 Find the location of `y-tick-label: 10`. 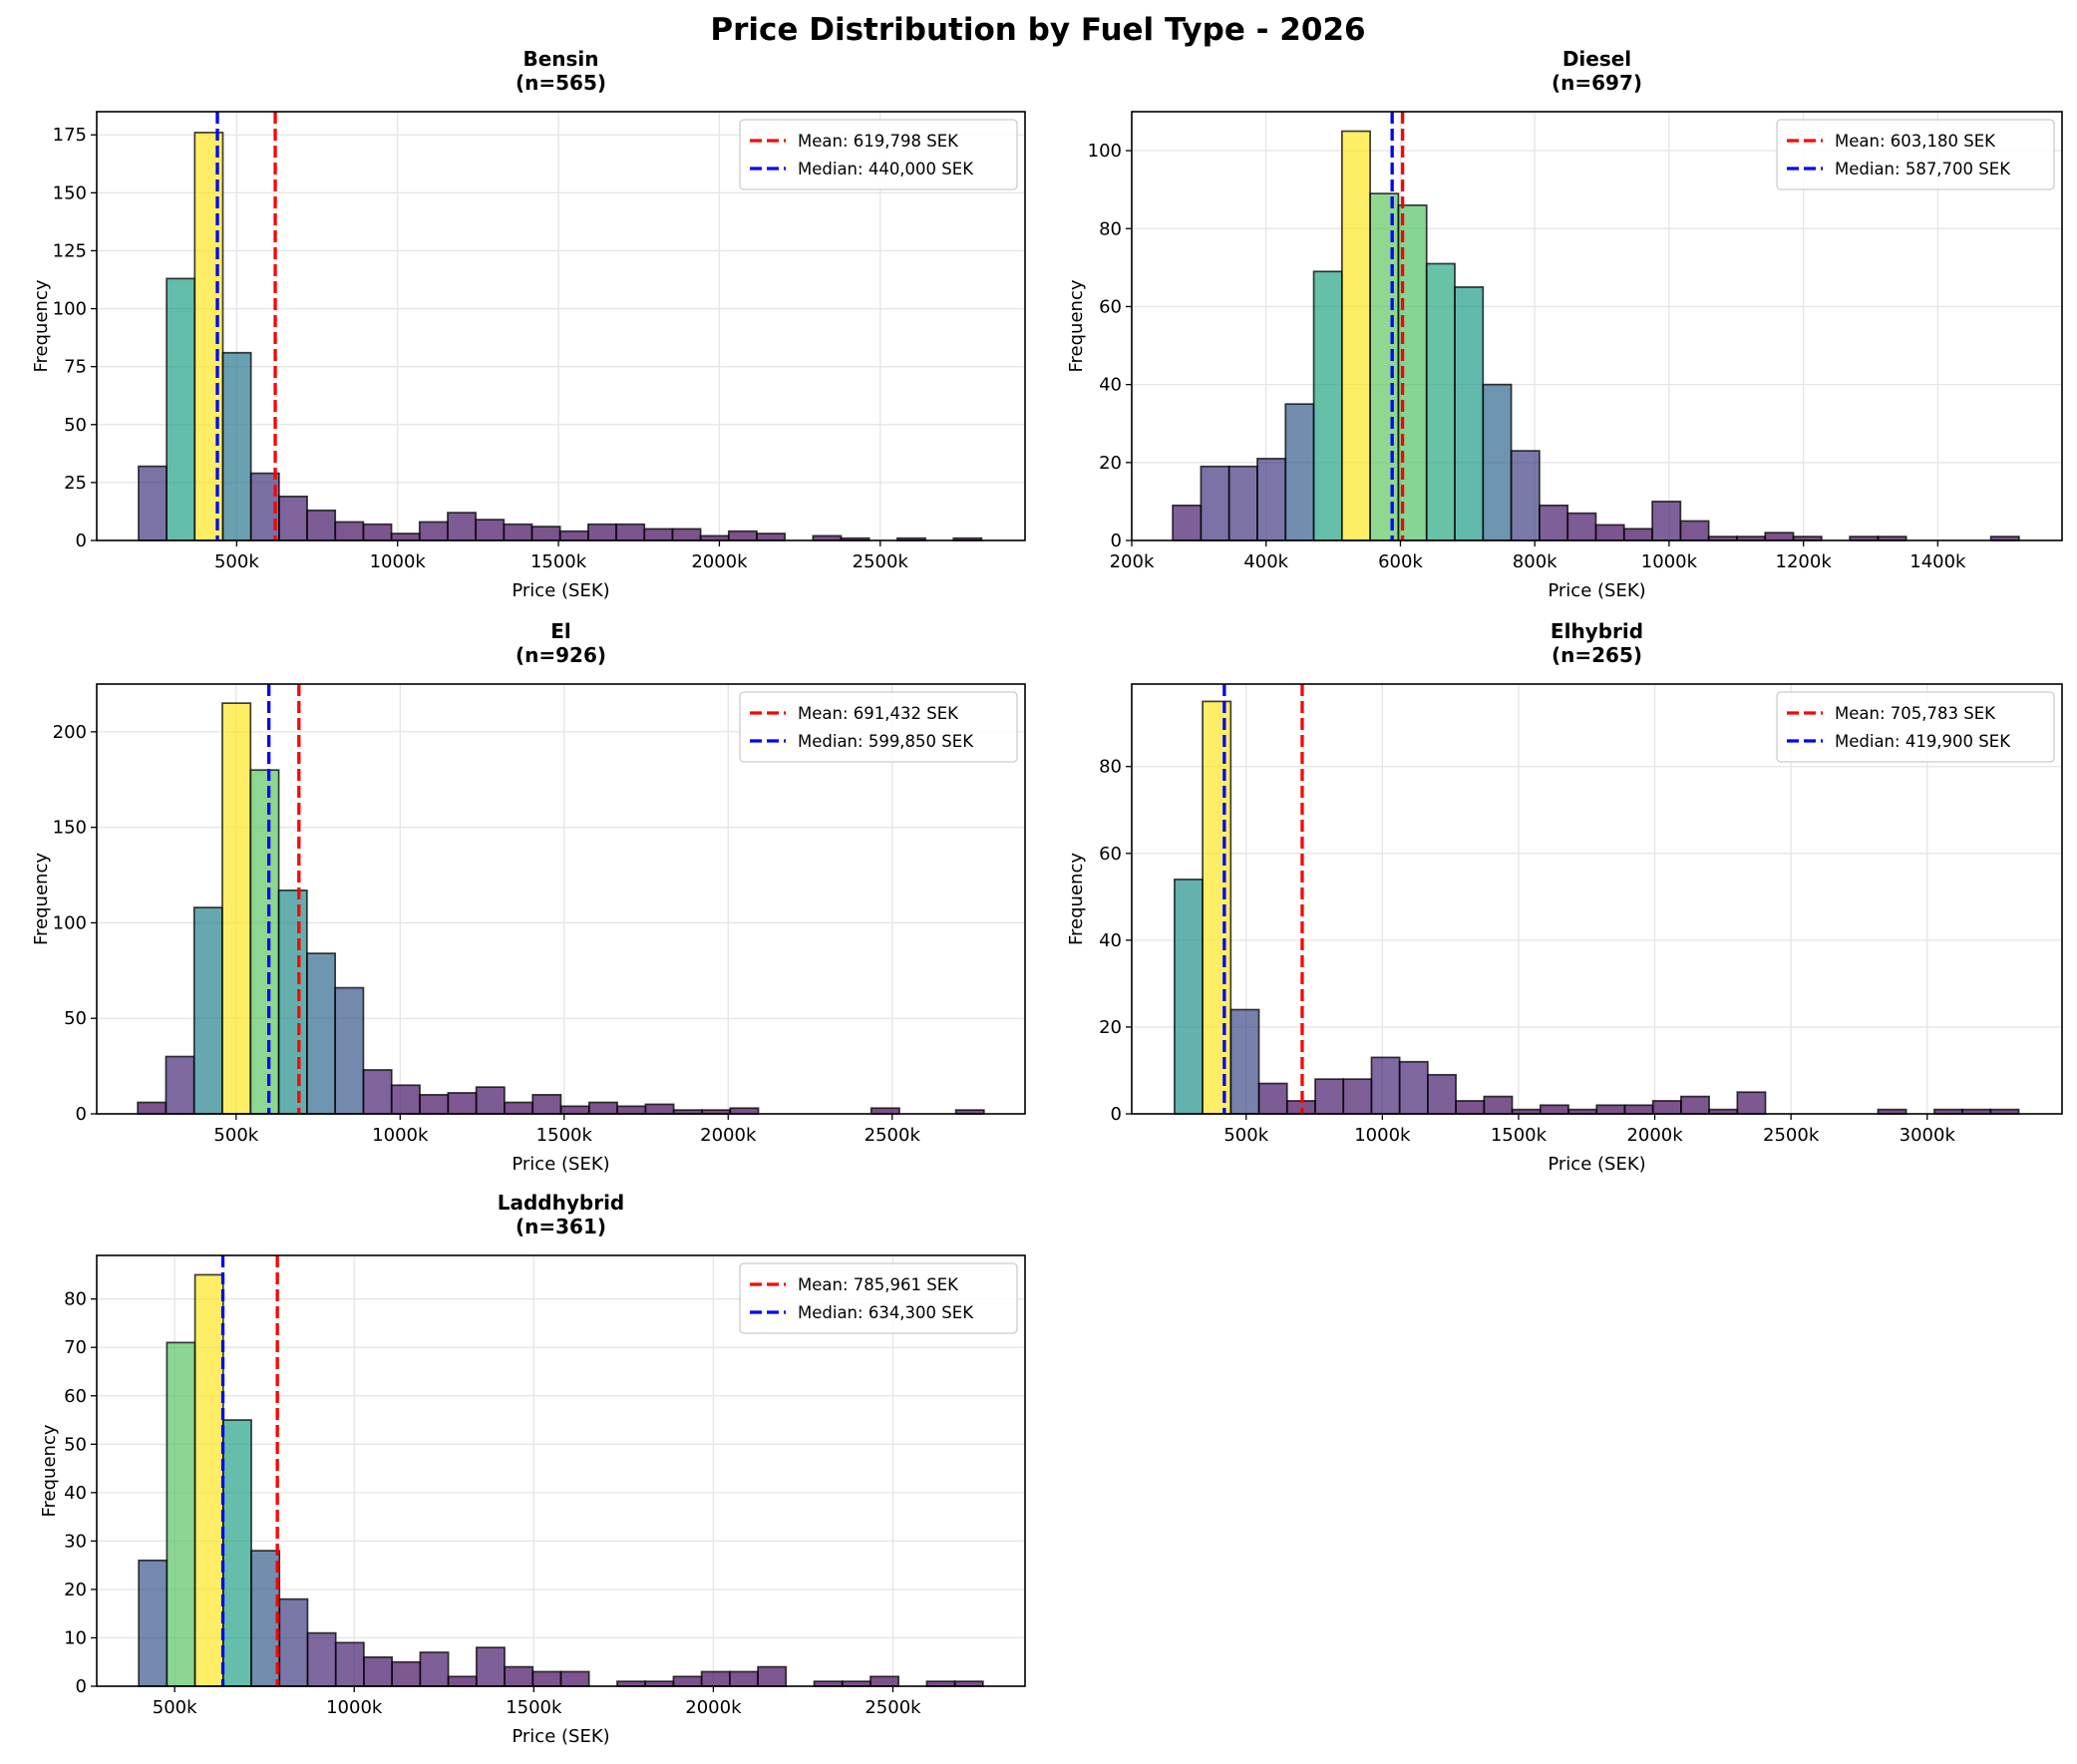

y-tick-label: 10 is located at coordinates (75, 1637).